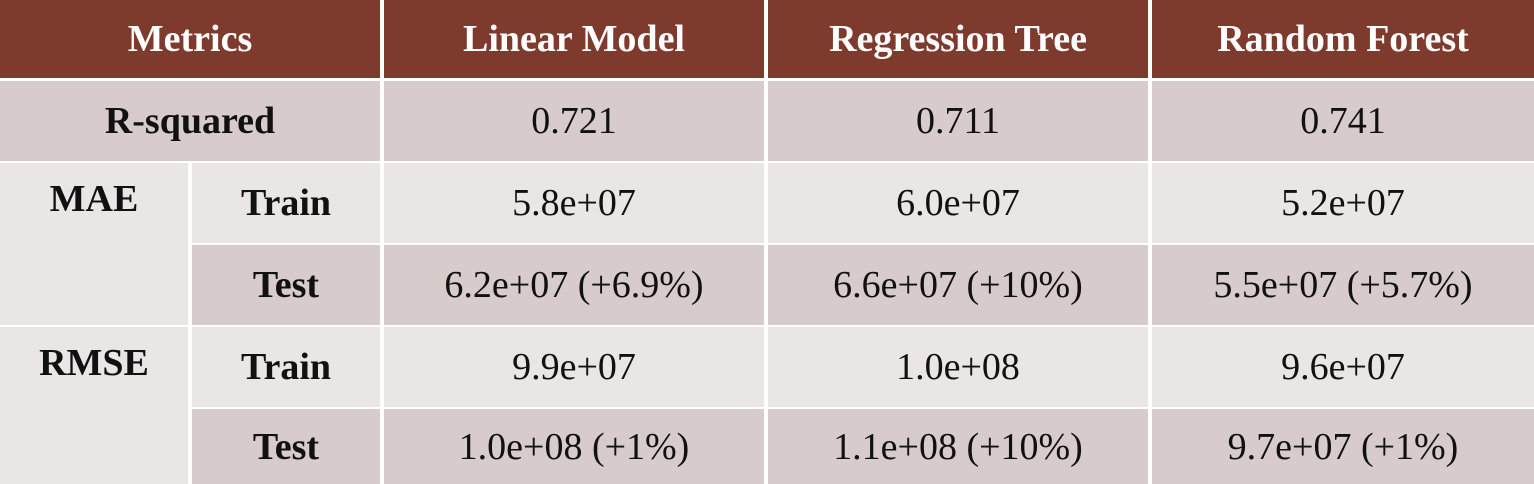 The width and height of the screenshot is (1534, 484). Describe the element at coordinates (574, 39) in the screenshot. I see `header-cell: Linear Model` at that location.